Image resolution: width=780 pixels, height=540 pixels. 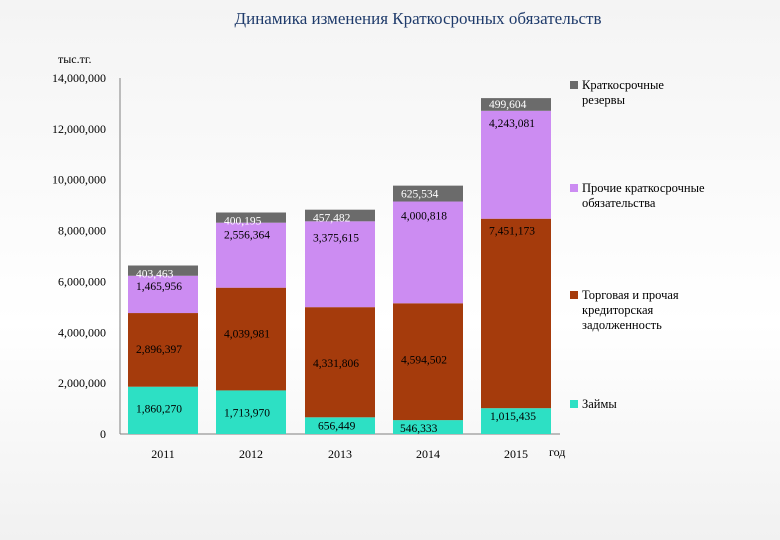 What do you see at coordinates (340, 454) in the screenshot?
I see `x-tick-label: 2013` at bounding box center [340, 454].